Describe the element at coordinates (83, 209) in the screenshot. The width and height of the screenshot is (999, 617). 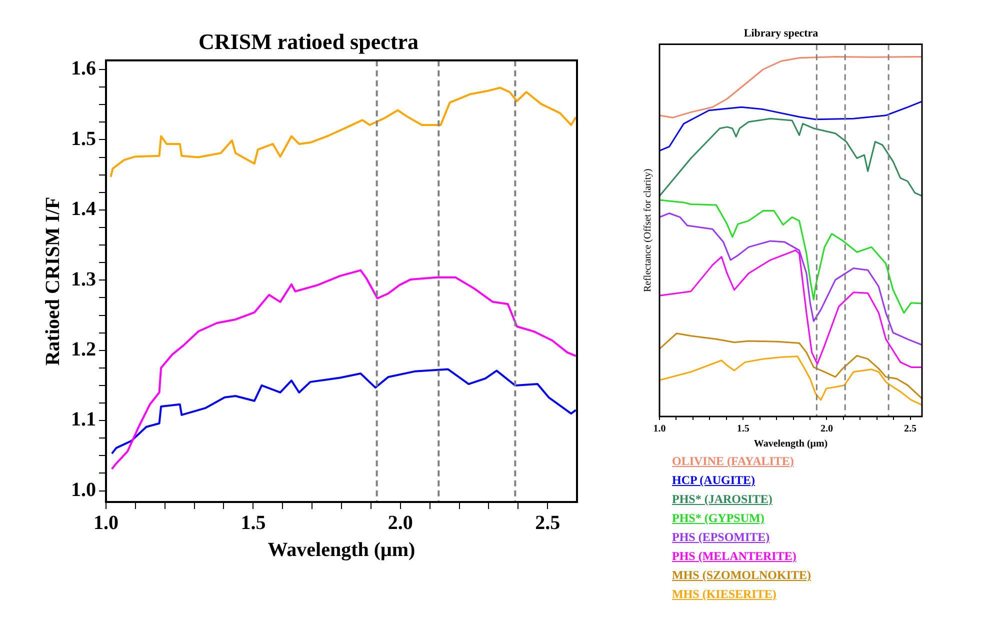
I see `y-tick-label: 1.4` at that location.